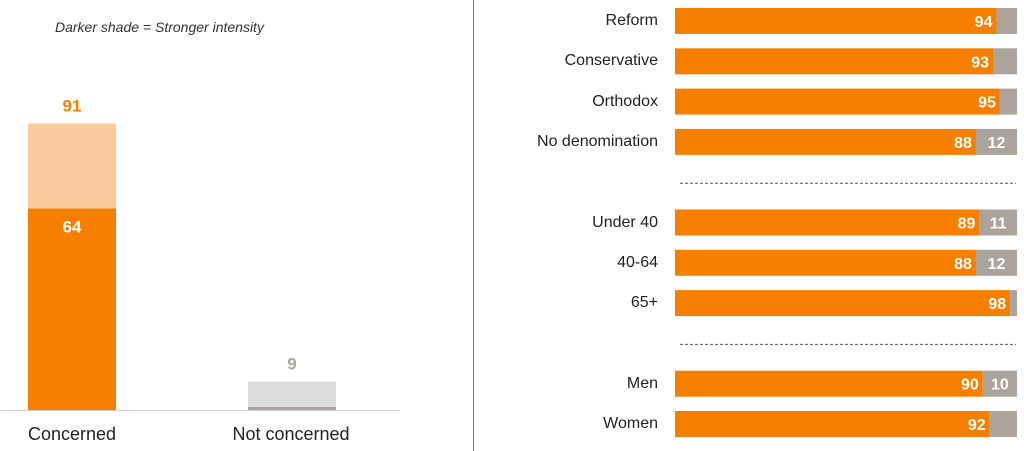 The image size is (1024, 451). What do you see at coordinates (980, 62) in the screenshot?
I see `value-a-0-1: 93` at bounding box center [980, 62].